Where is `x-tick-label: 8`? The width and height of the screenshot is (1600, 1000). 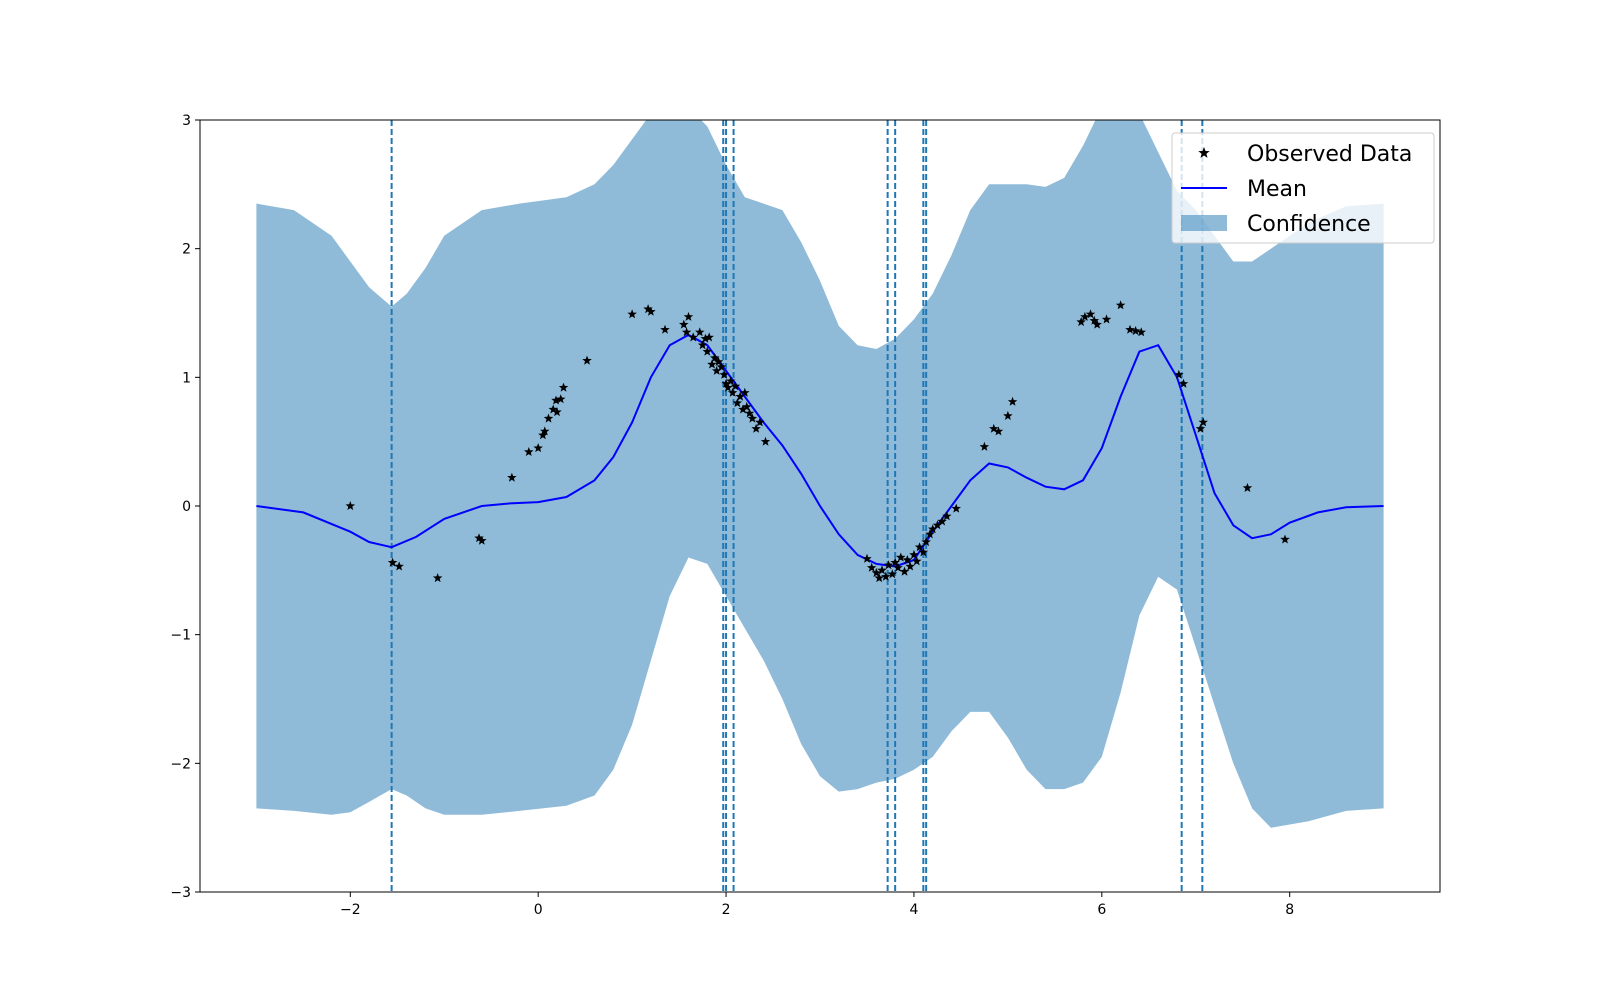
x-tick-label: 8 is located at coordinates (1289, 910).